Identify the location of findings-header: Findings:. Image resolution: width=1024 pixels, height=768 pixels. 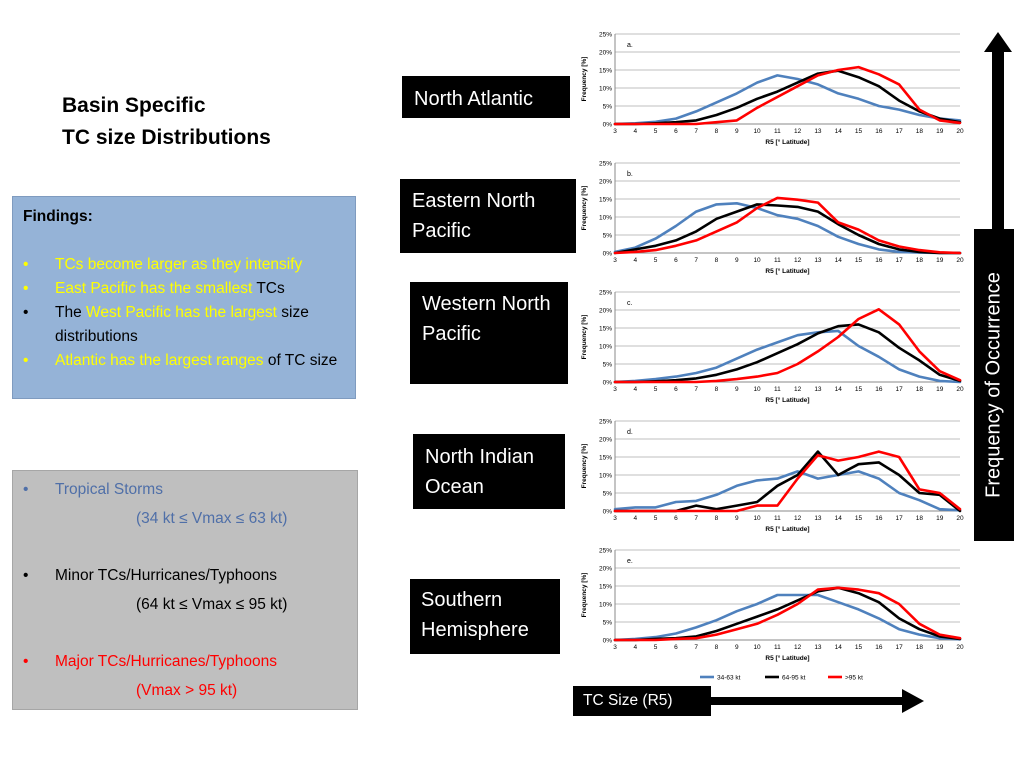
(58, 216).